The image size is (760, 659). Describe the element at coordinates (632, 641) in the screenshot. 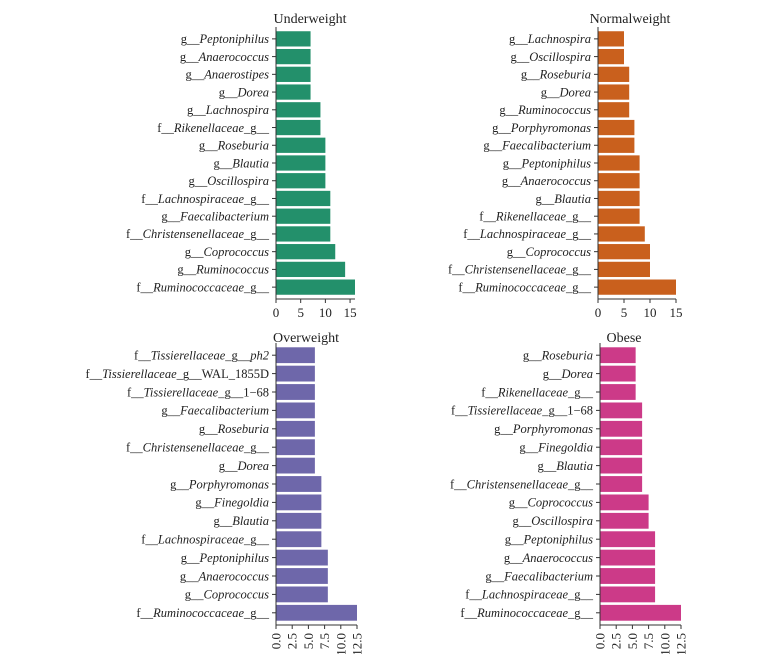

I see `x-tick-label: 5.0` at that location.